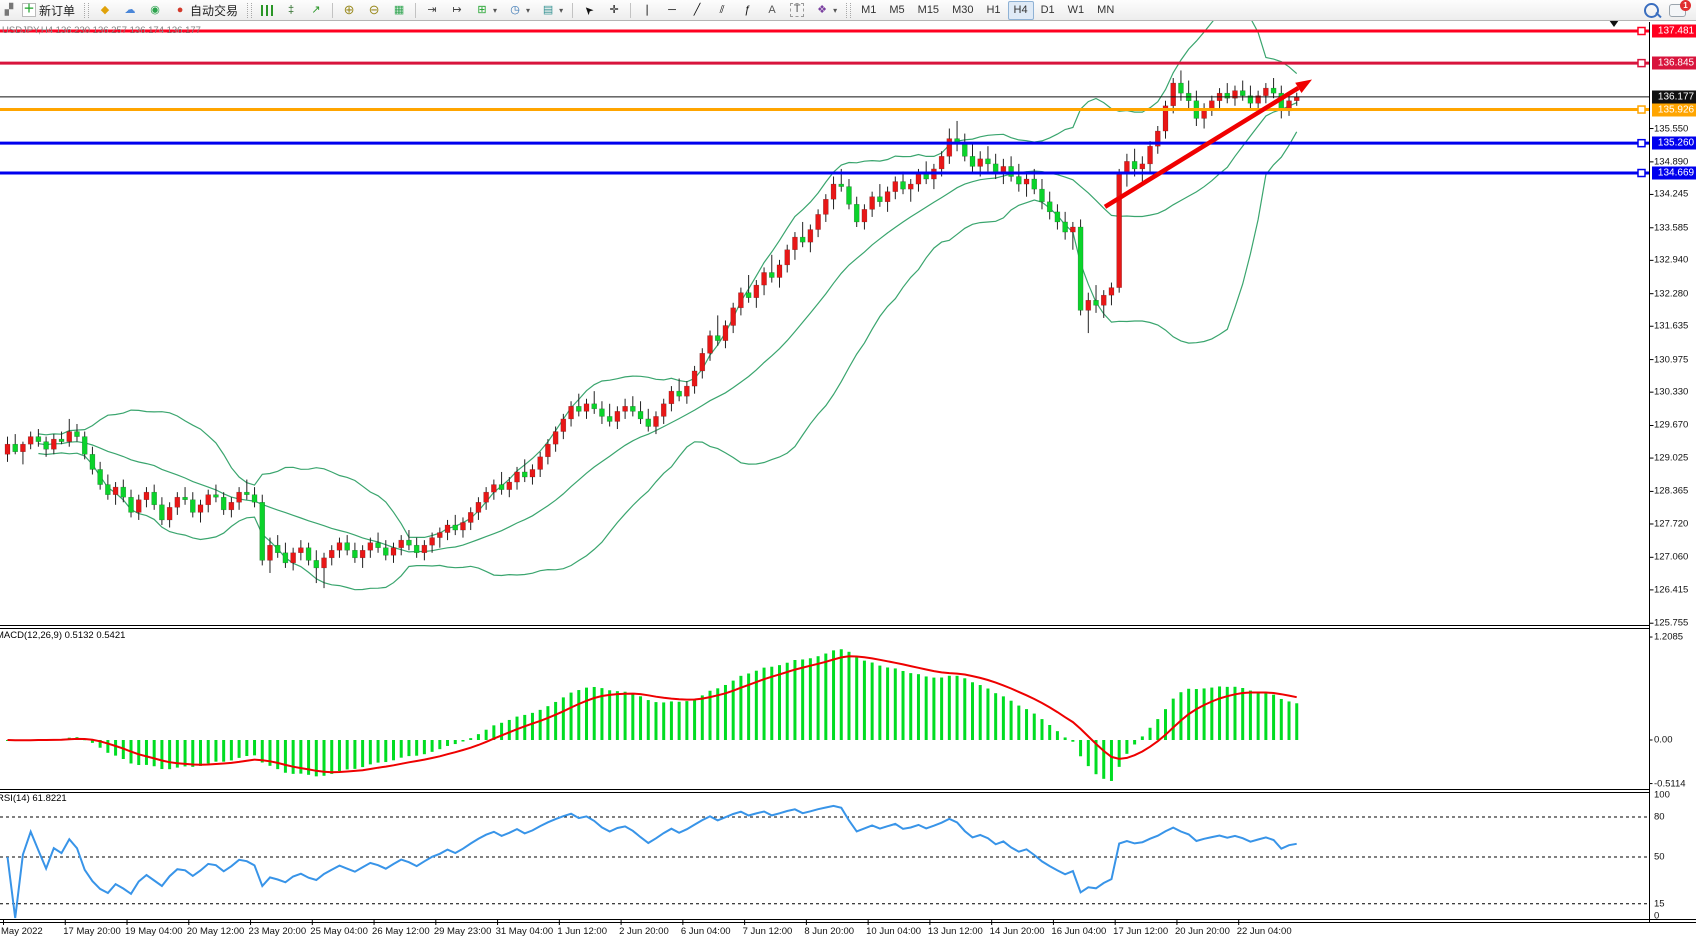  Describe the element at coordinates (963, 9) in the screenshot. I see `timeframe-button-m30: M30` at that location.